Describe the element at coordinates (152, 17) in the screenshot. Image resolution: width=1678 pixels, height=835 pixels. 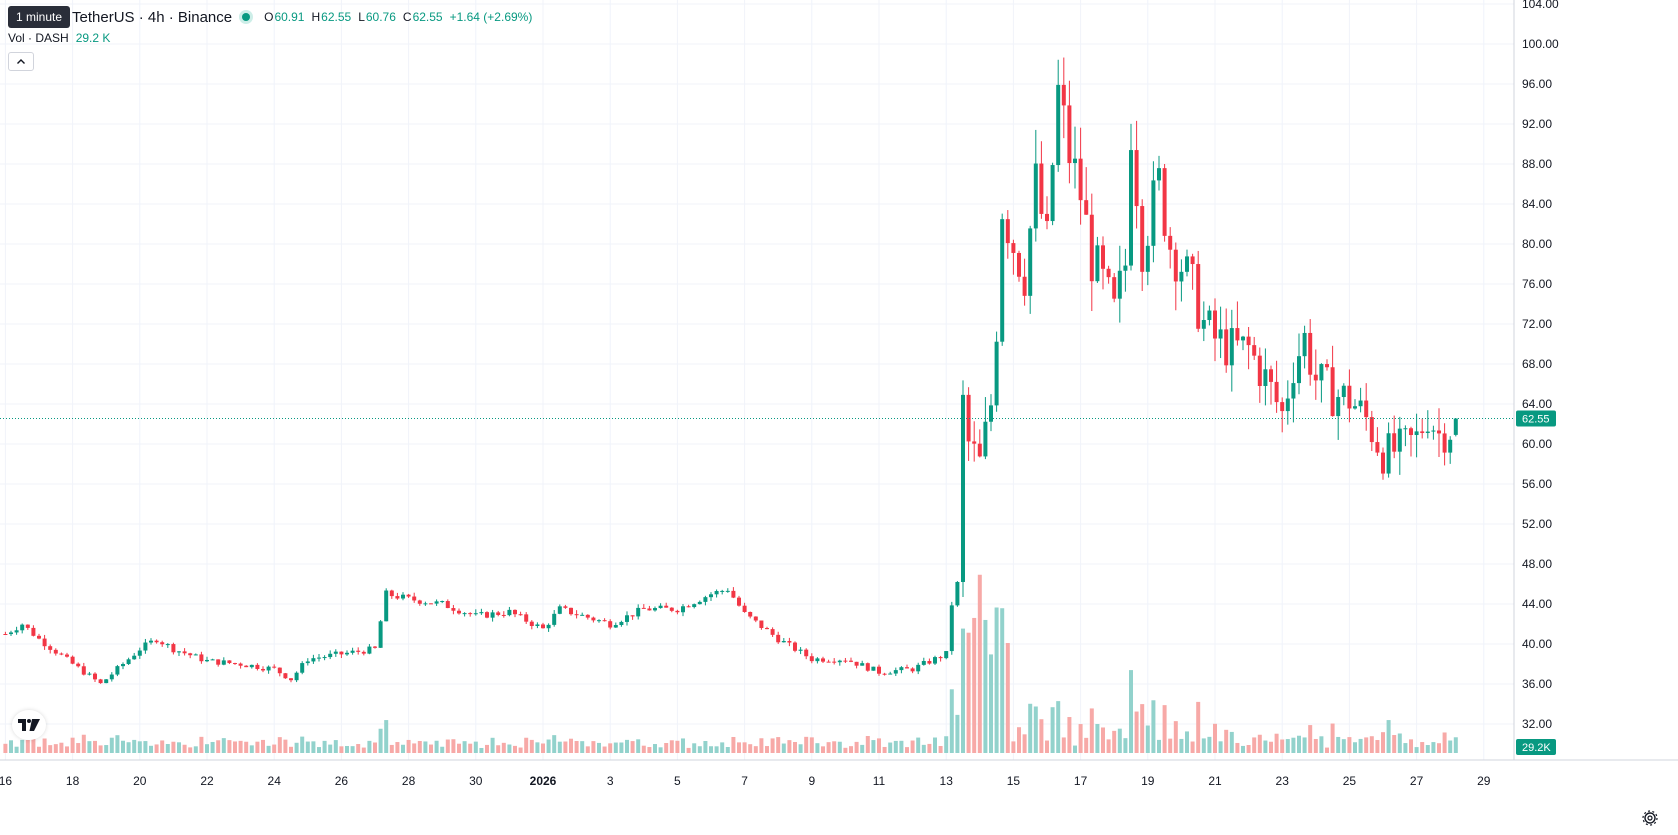
I see `symbol-title: TetherUS · 4h · Binance` at that location.